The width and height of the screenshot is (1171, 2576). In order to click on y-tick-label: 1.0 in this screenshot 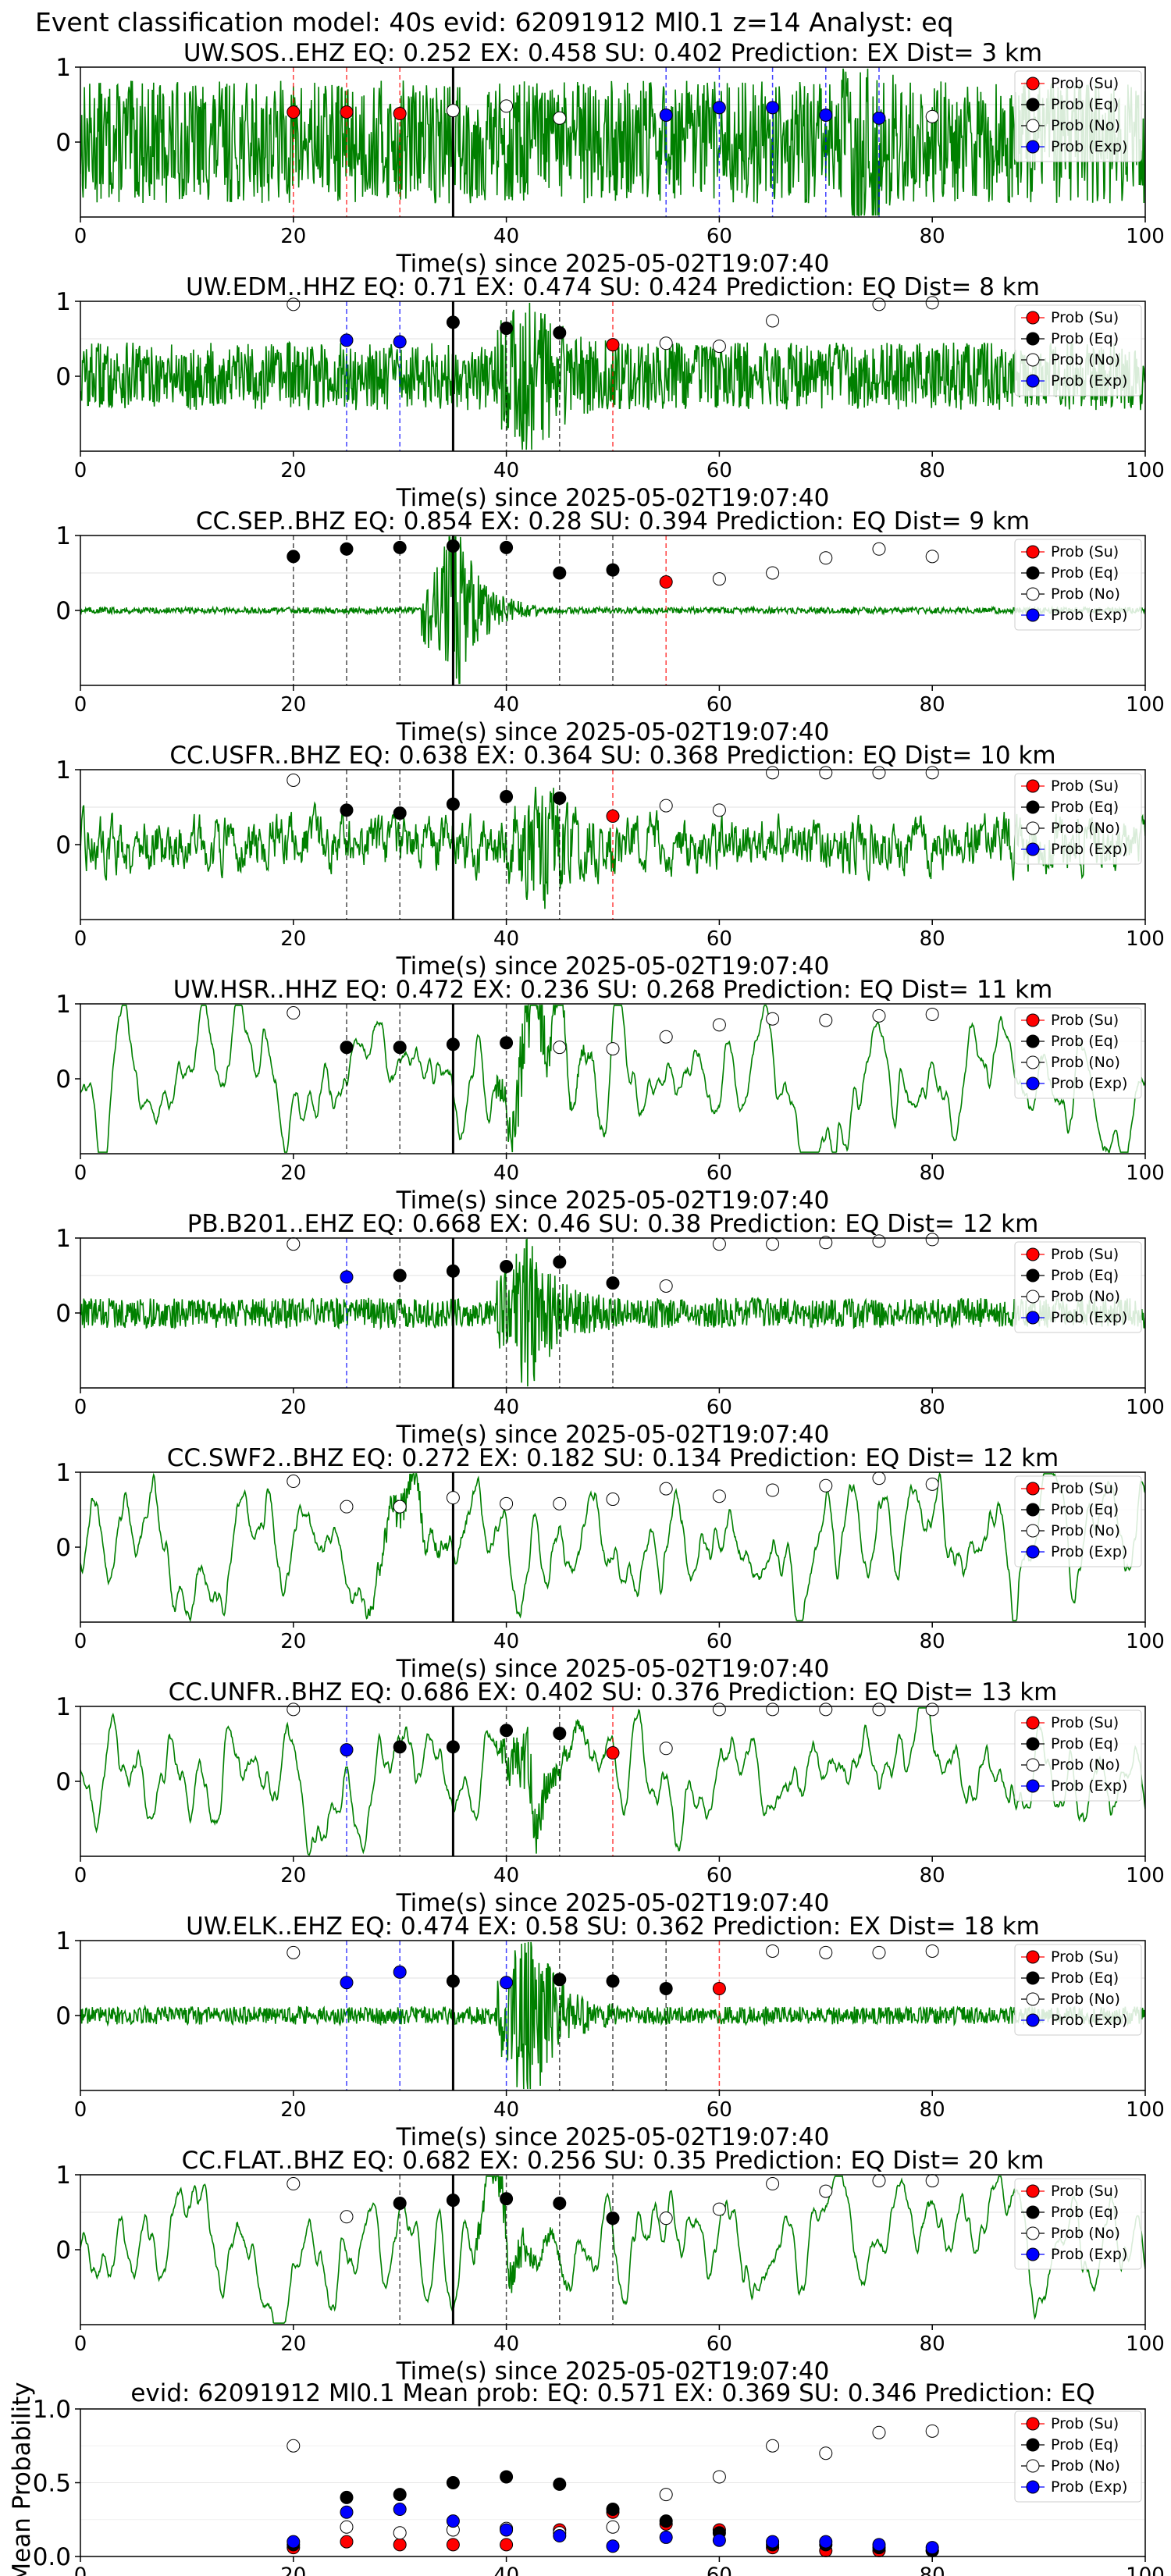, I will do `click(52, 2410)`.